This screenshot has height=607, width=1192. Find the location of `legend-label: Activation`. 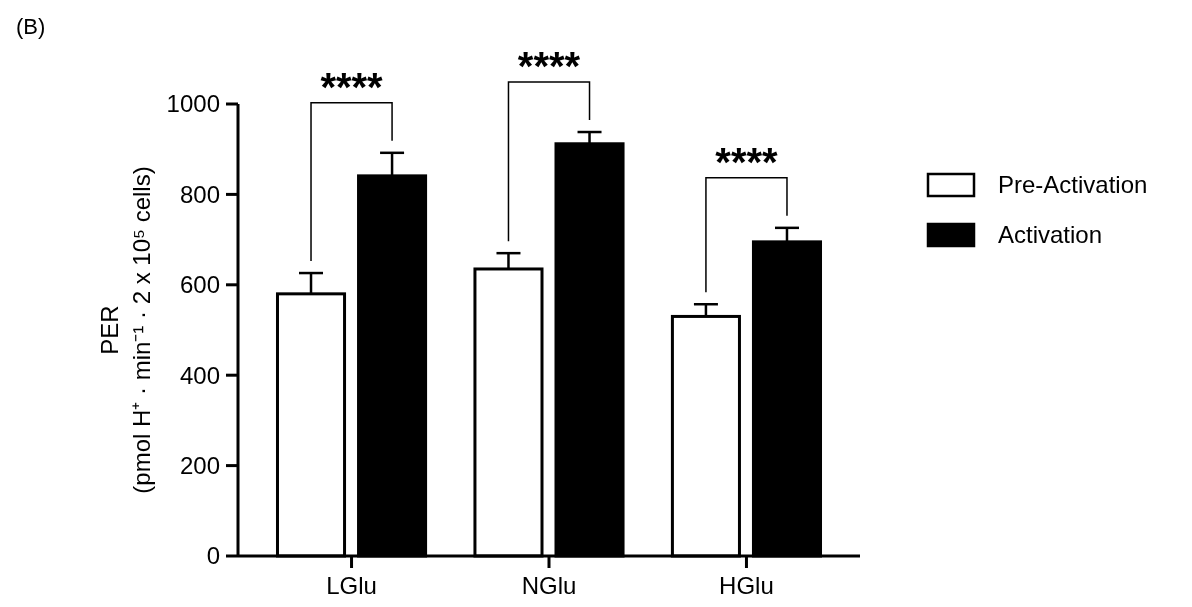

legend-label: Activation is located at coordinates (1050, 235).